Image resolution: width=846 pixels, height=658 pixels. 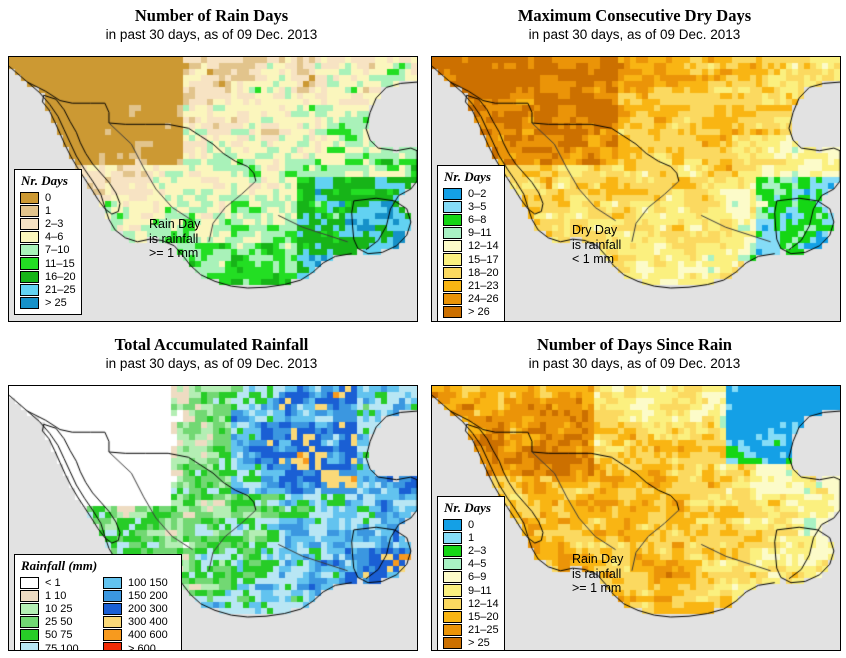 What do you see at coordinates (471, 272) in the screenshot?
I see `legend-row: 18–20` at bounding box center [471, 272].